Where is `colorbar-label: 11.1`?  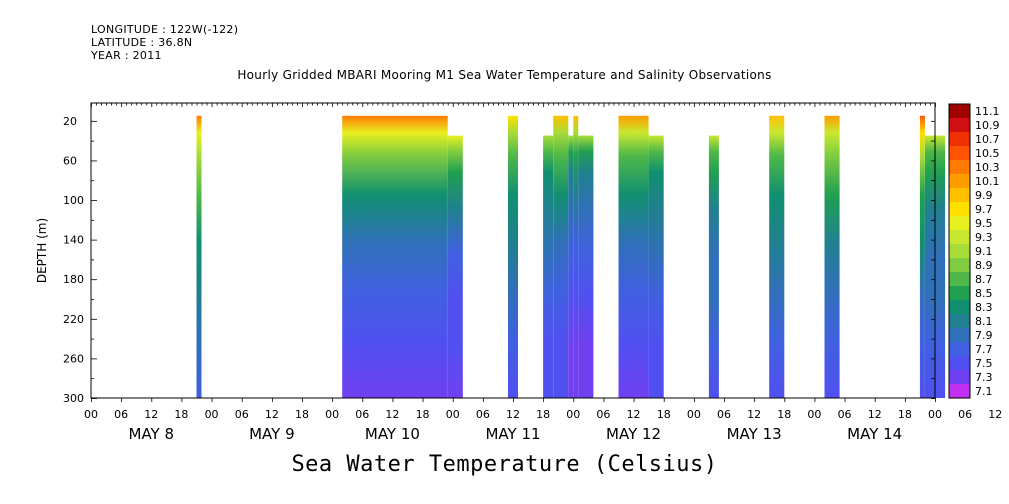
colorbar-label: 11.1 is located at coordinates (987, 111).